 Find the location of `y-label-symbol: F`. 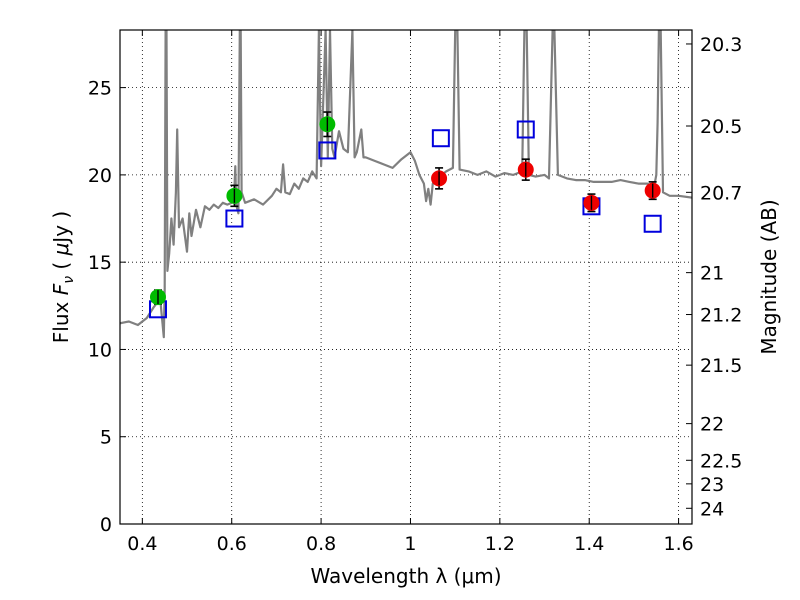

y-label-symbol: F is located at coordinates (61, 289).